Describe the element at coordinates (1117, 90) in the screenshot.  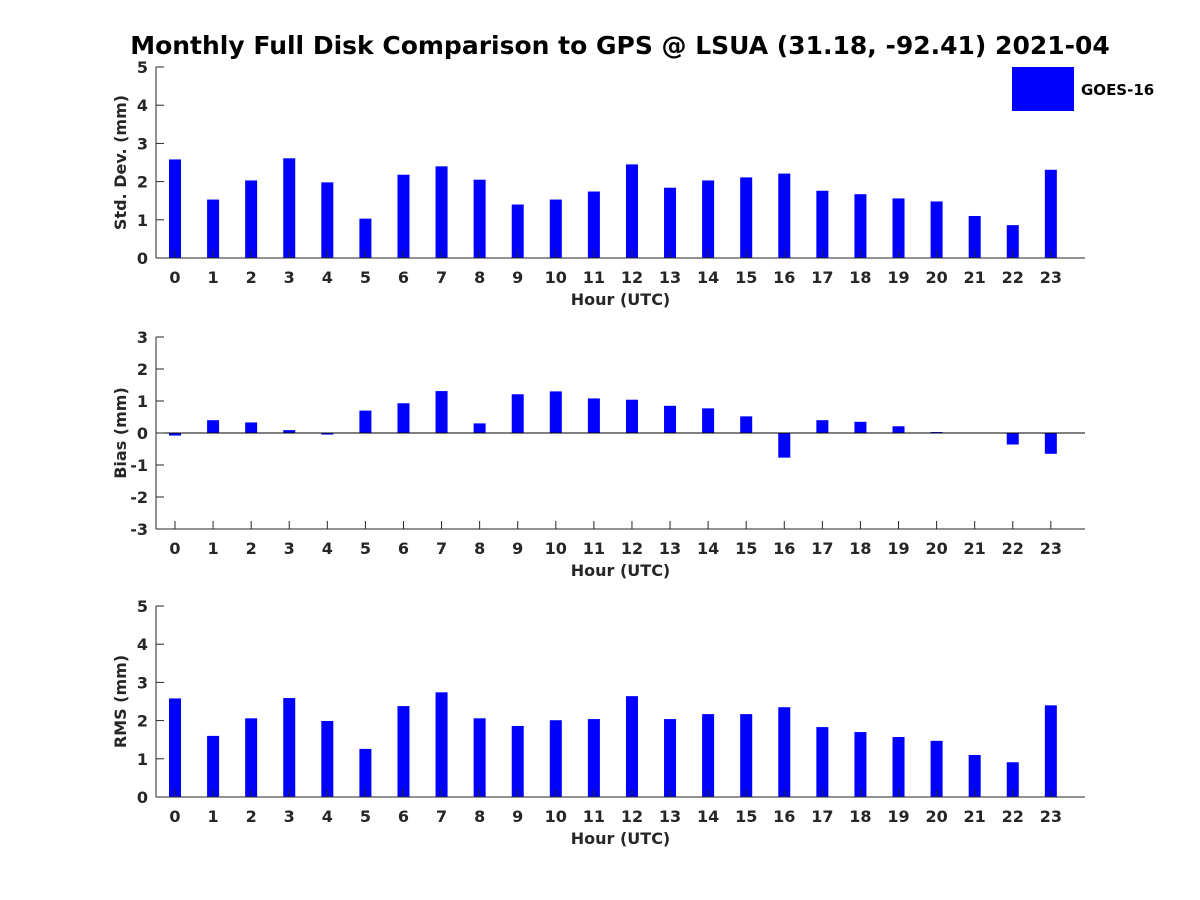
I see `legend-label: GOES-16` at that location.